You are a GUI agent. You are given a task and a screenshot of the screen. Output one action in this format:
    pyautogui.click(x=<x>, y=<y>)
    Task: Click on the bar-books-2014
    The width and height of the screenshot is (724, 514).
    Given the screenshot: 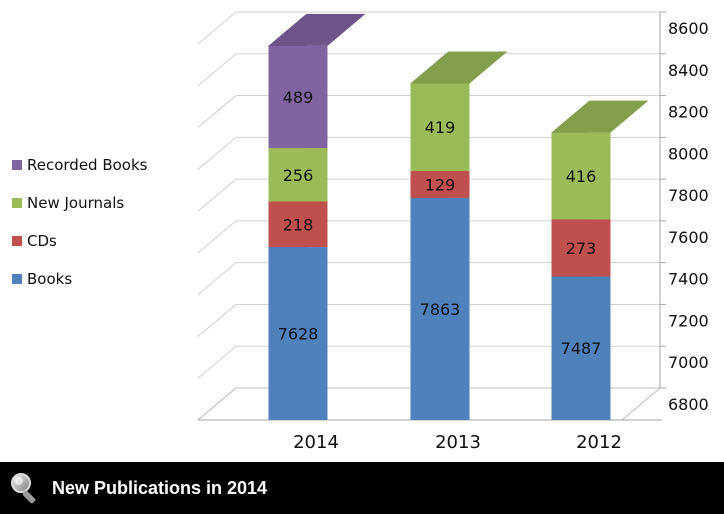 What is the action you would take?
    pyautogui.click(x=298, y=333)
    